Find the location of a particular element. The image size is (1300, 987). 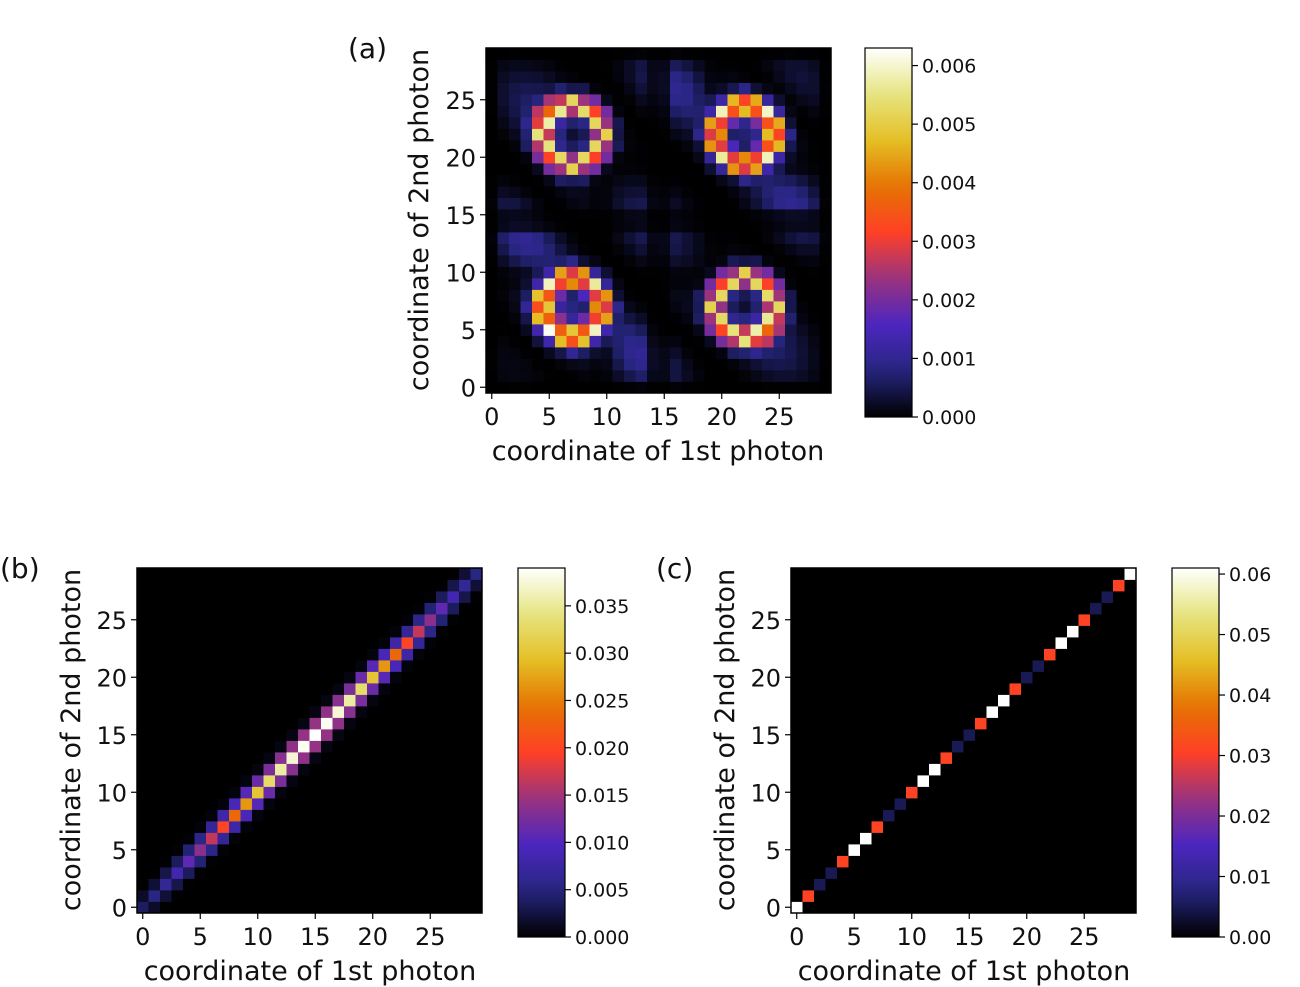

x-axis-label: coordinate of 1st photon is located at coordinates (310, 971).